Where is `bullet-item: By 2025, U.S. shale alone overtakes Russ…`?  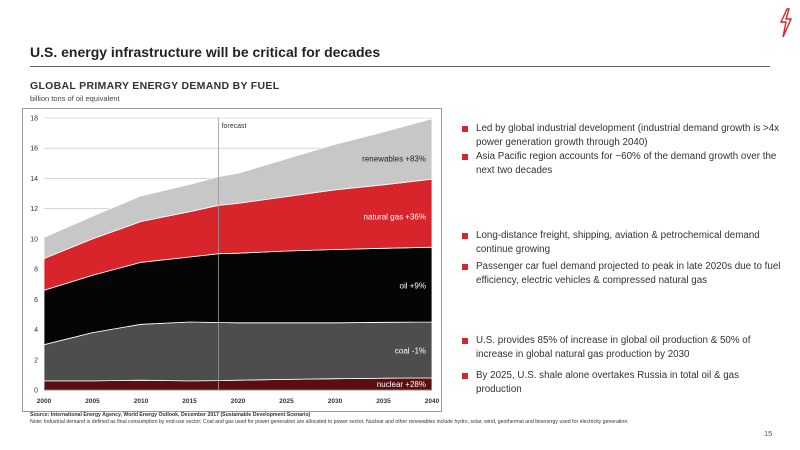 bullet-item: By 2025, U.S. shale alone overtakes Russ… is located at coordinates (624, 382).